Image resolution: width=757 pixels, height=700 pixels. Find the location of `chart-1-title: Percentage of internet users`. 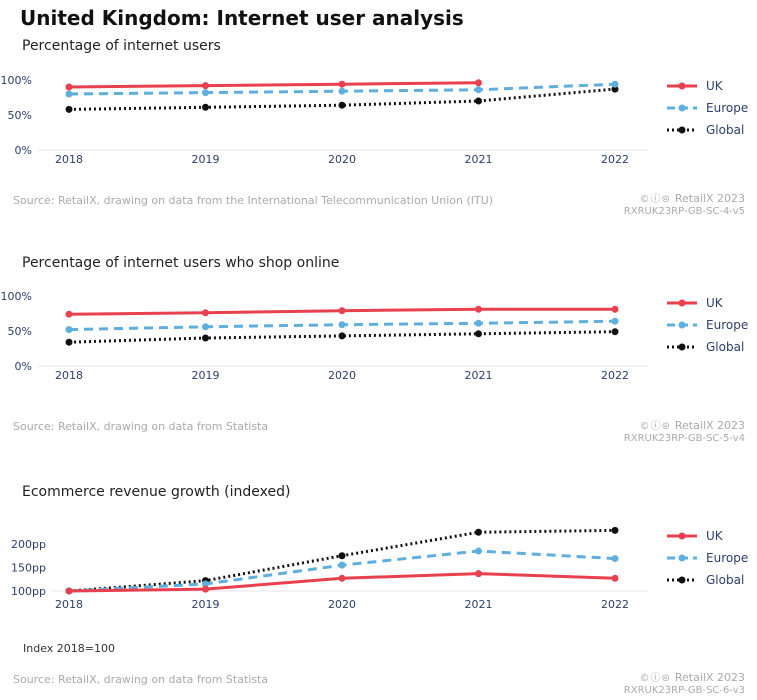

chart-1-title: Percentage of internet users is located at coordinates (121, 46).